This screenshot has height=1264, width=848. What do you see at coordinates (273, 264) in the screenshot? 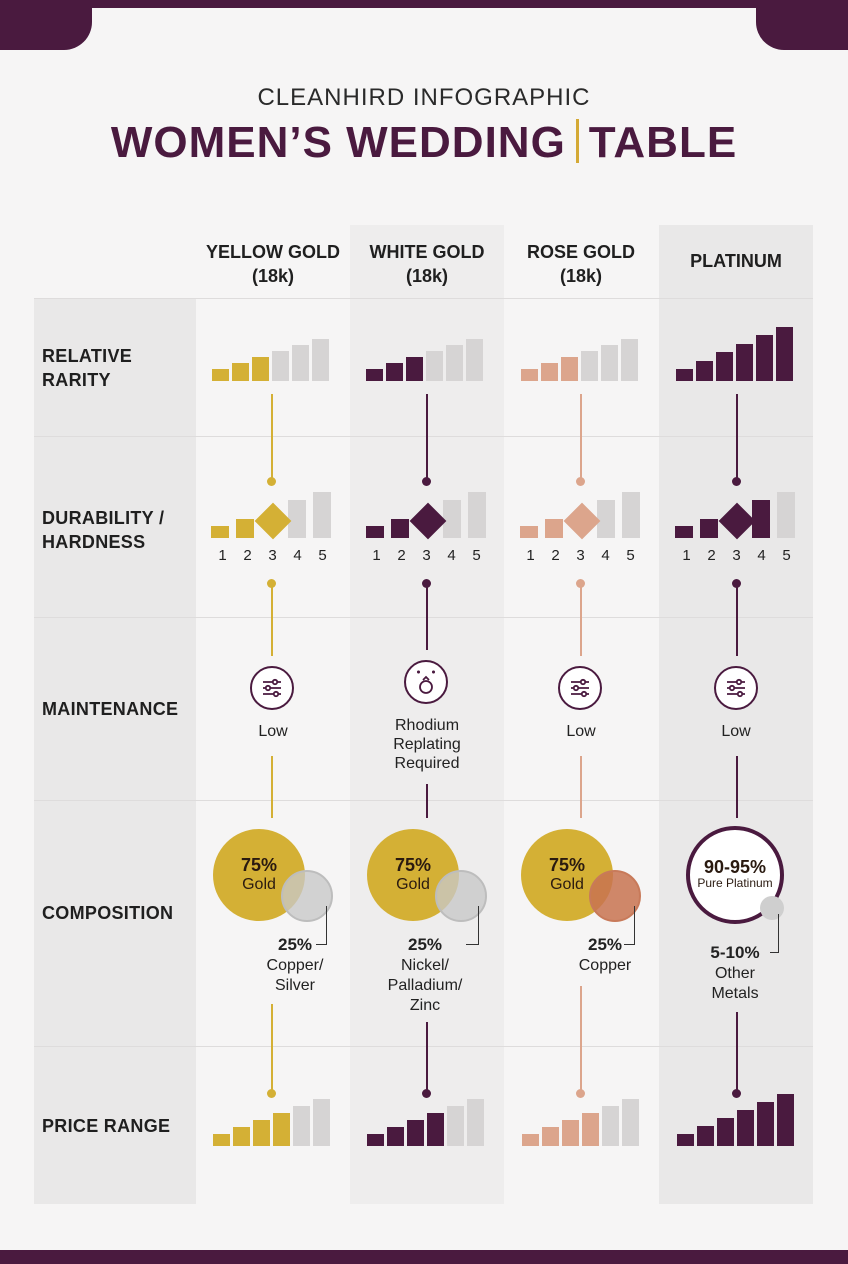
I see `column-header-yellow-gold: YELLOW GOLD (18k)` at bounding box center [273, 264].